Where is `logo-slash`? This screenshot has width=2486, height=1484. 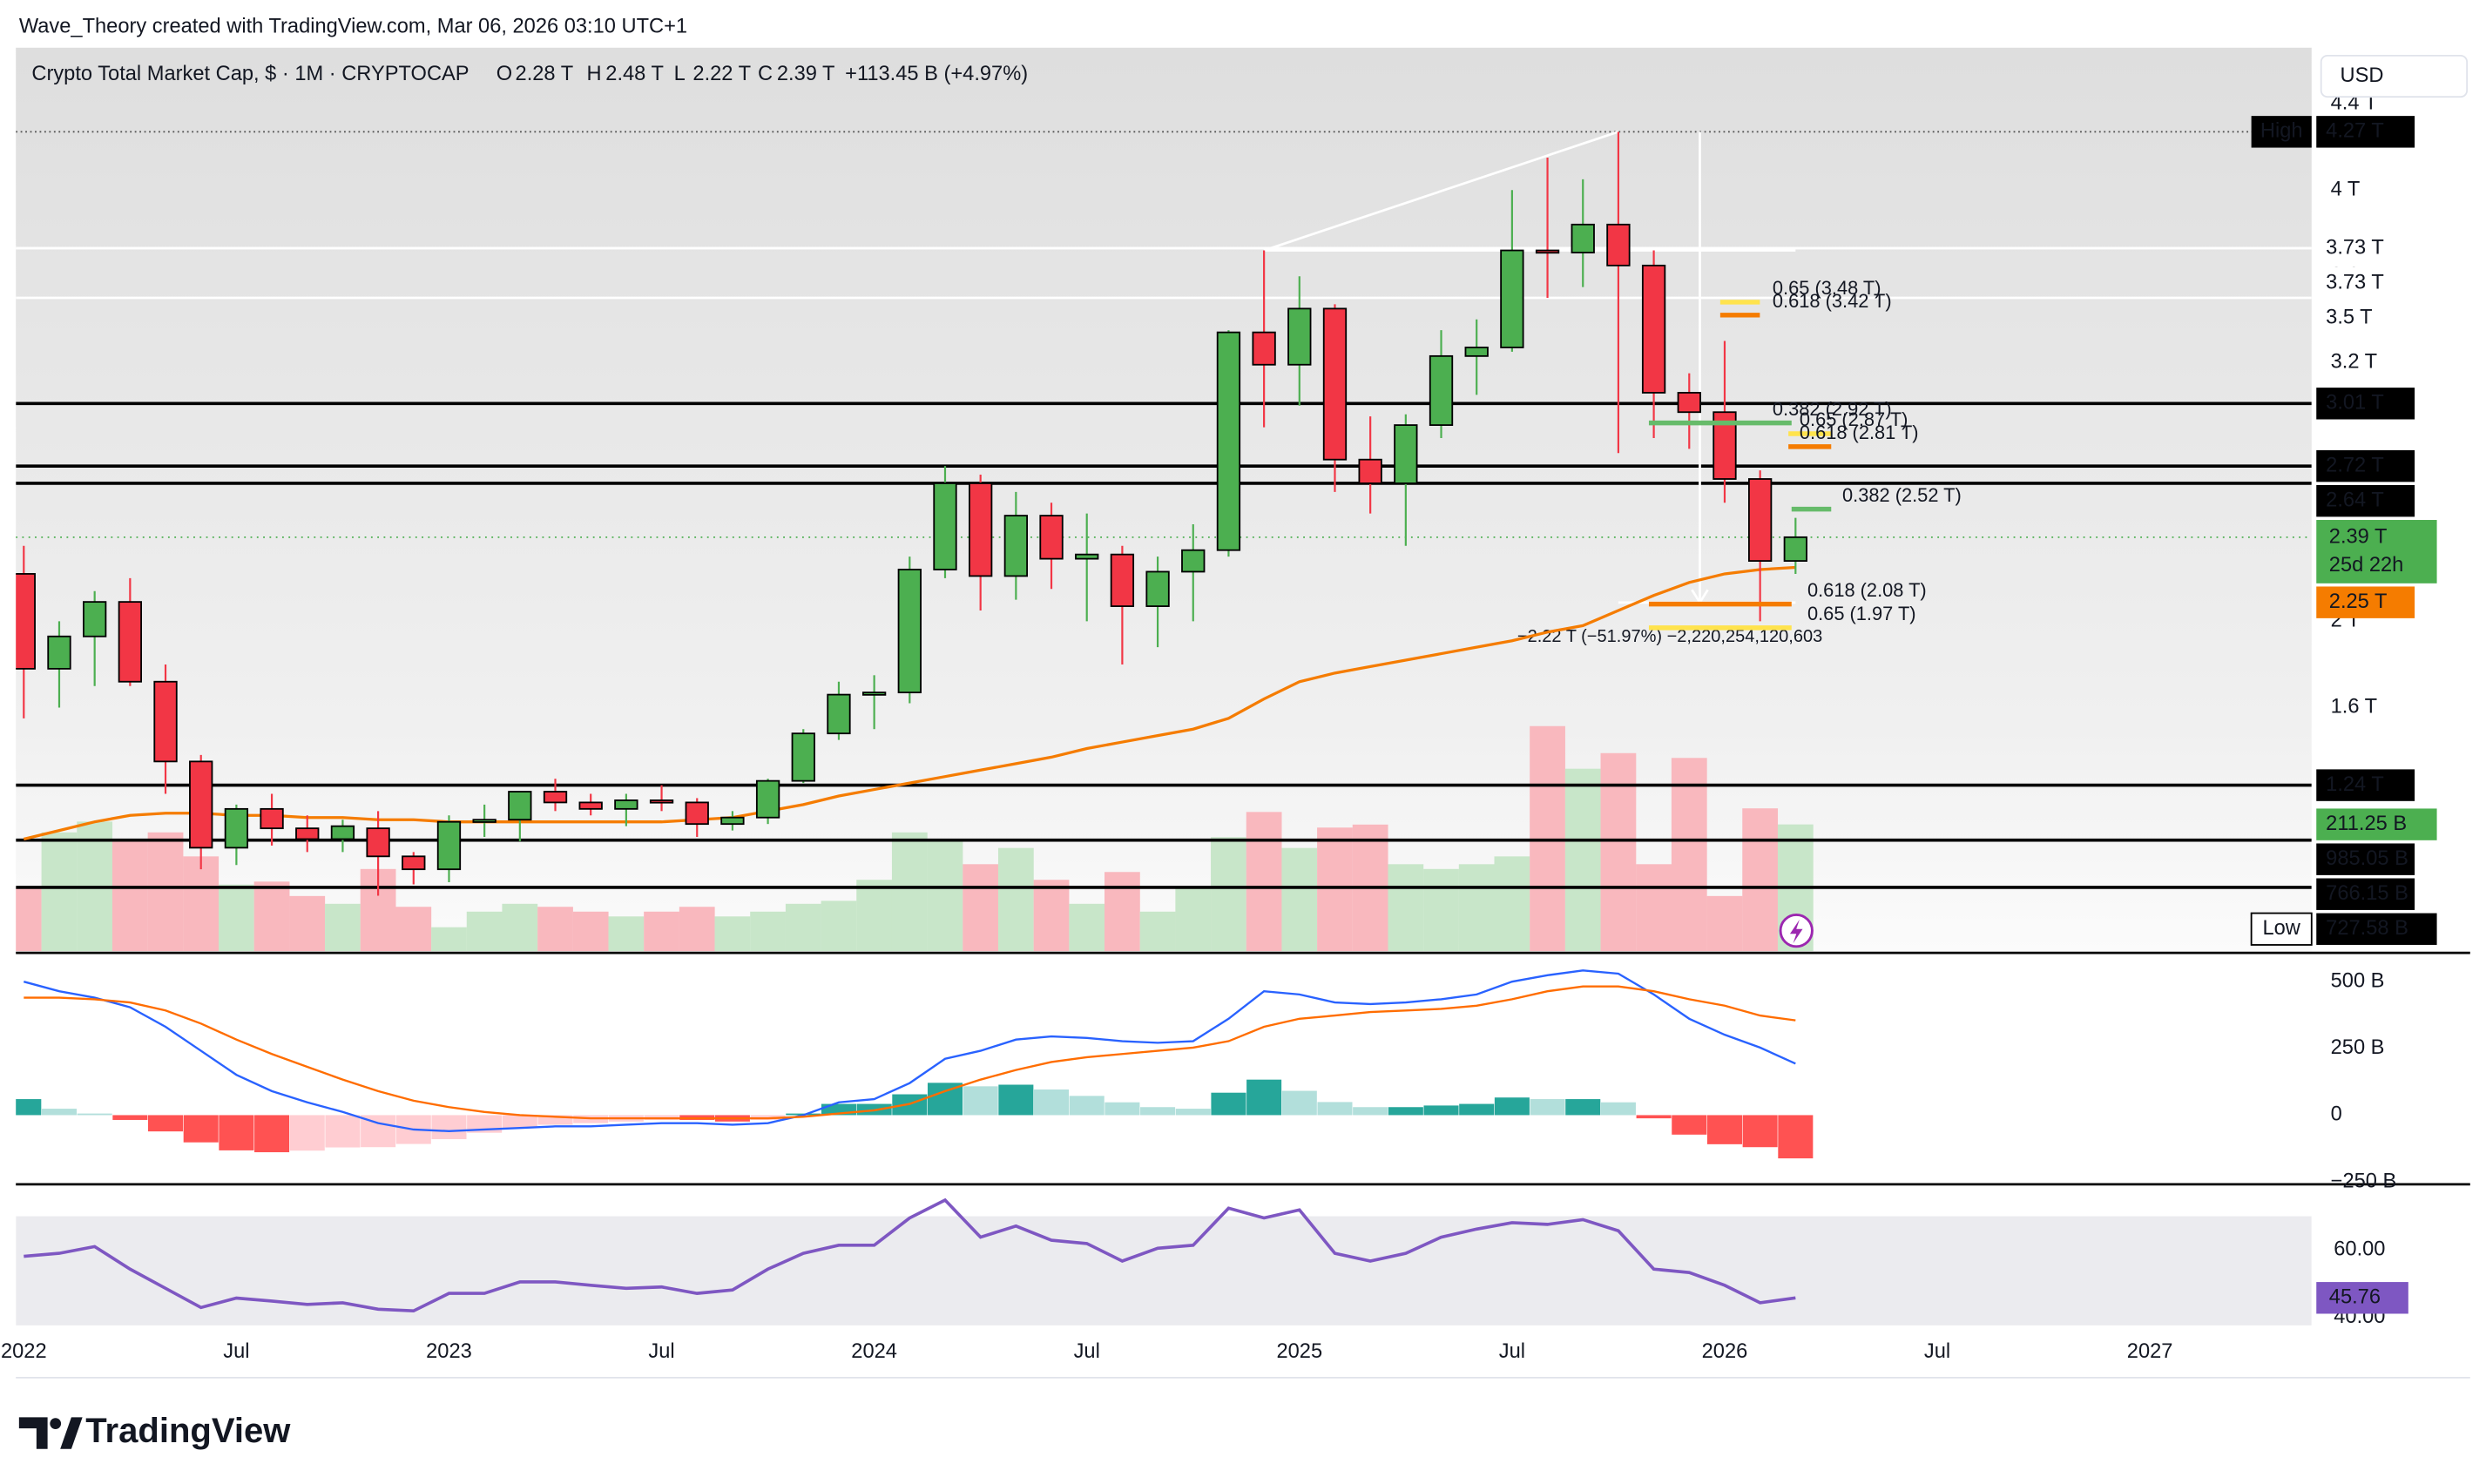
logo-slash is located at coordinates (71, 1433).